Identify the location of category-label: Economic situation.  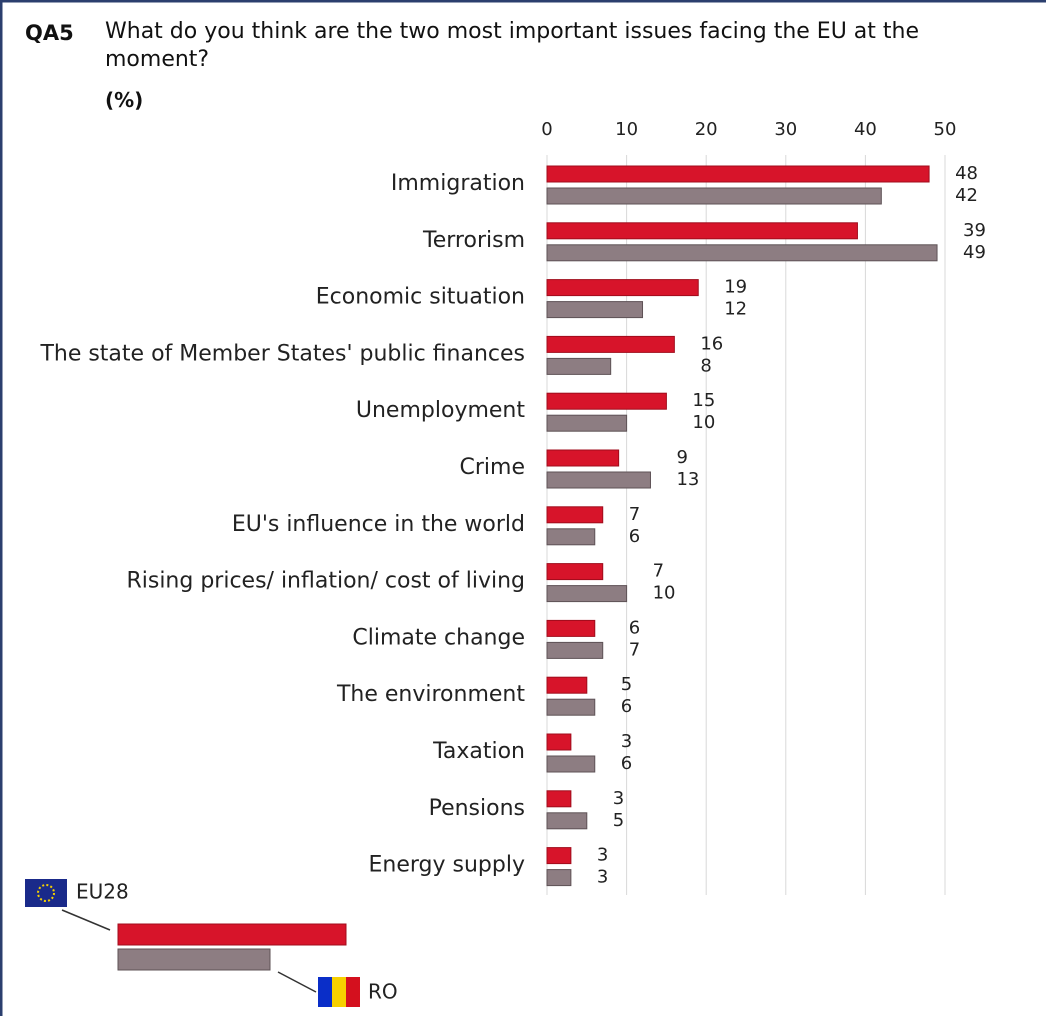
(420, 297).